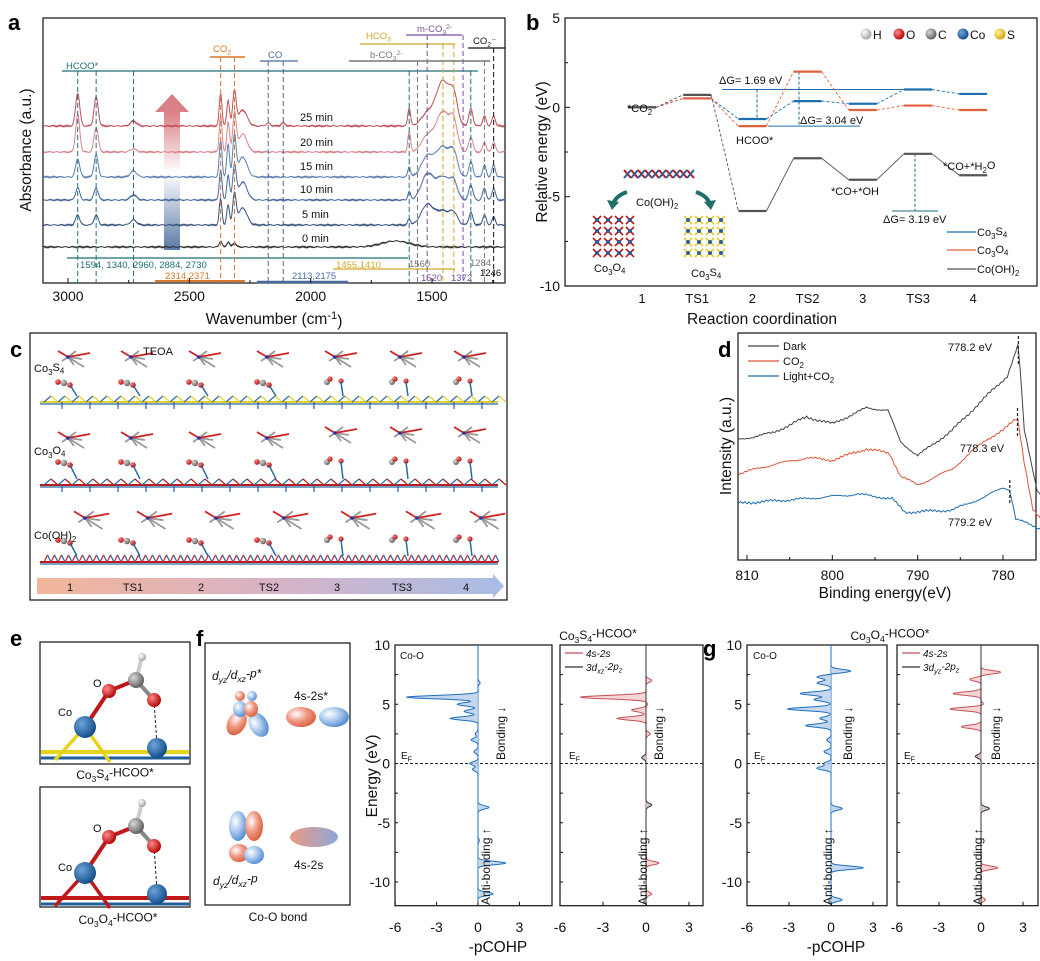 Image resolution: width=1040 pixels, height=961 pixels. Describe the element at coordinates (978, 866) in the screenshot. I see `antibonding-region-label: Anti-bonding ↑` at that location.